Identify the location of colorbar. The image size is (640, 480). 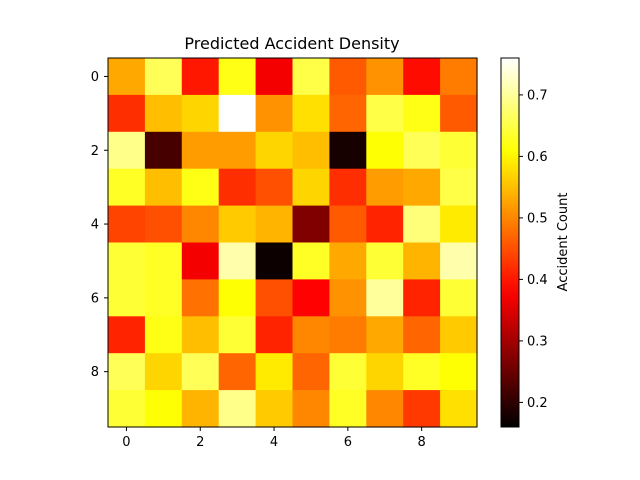
(510, 242).